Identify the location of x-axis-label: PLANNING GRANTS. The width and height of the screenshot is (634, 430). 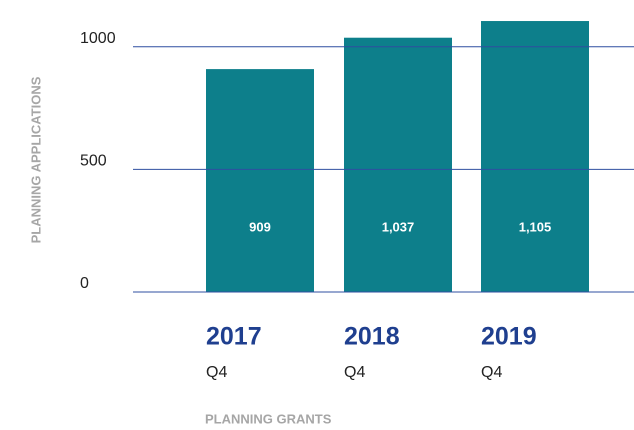
(268, 418).